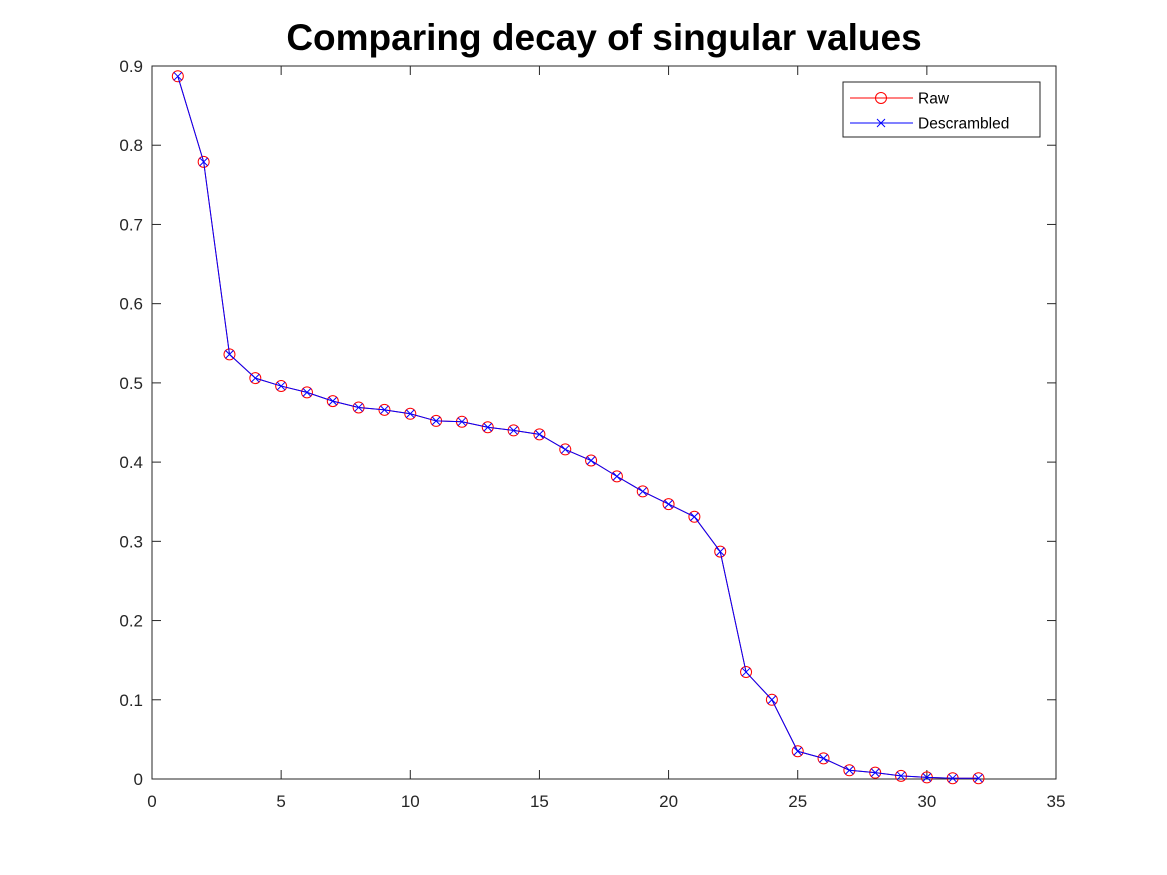  Describe the element at coordinates (280, 801) in the screenshot. I see `x-tick-label: 5` at that location.